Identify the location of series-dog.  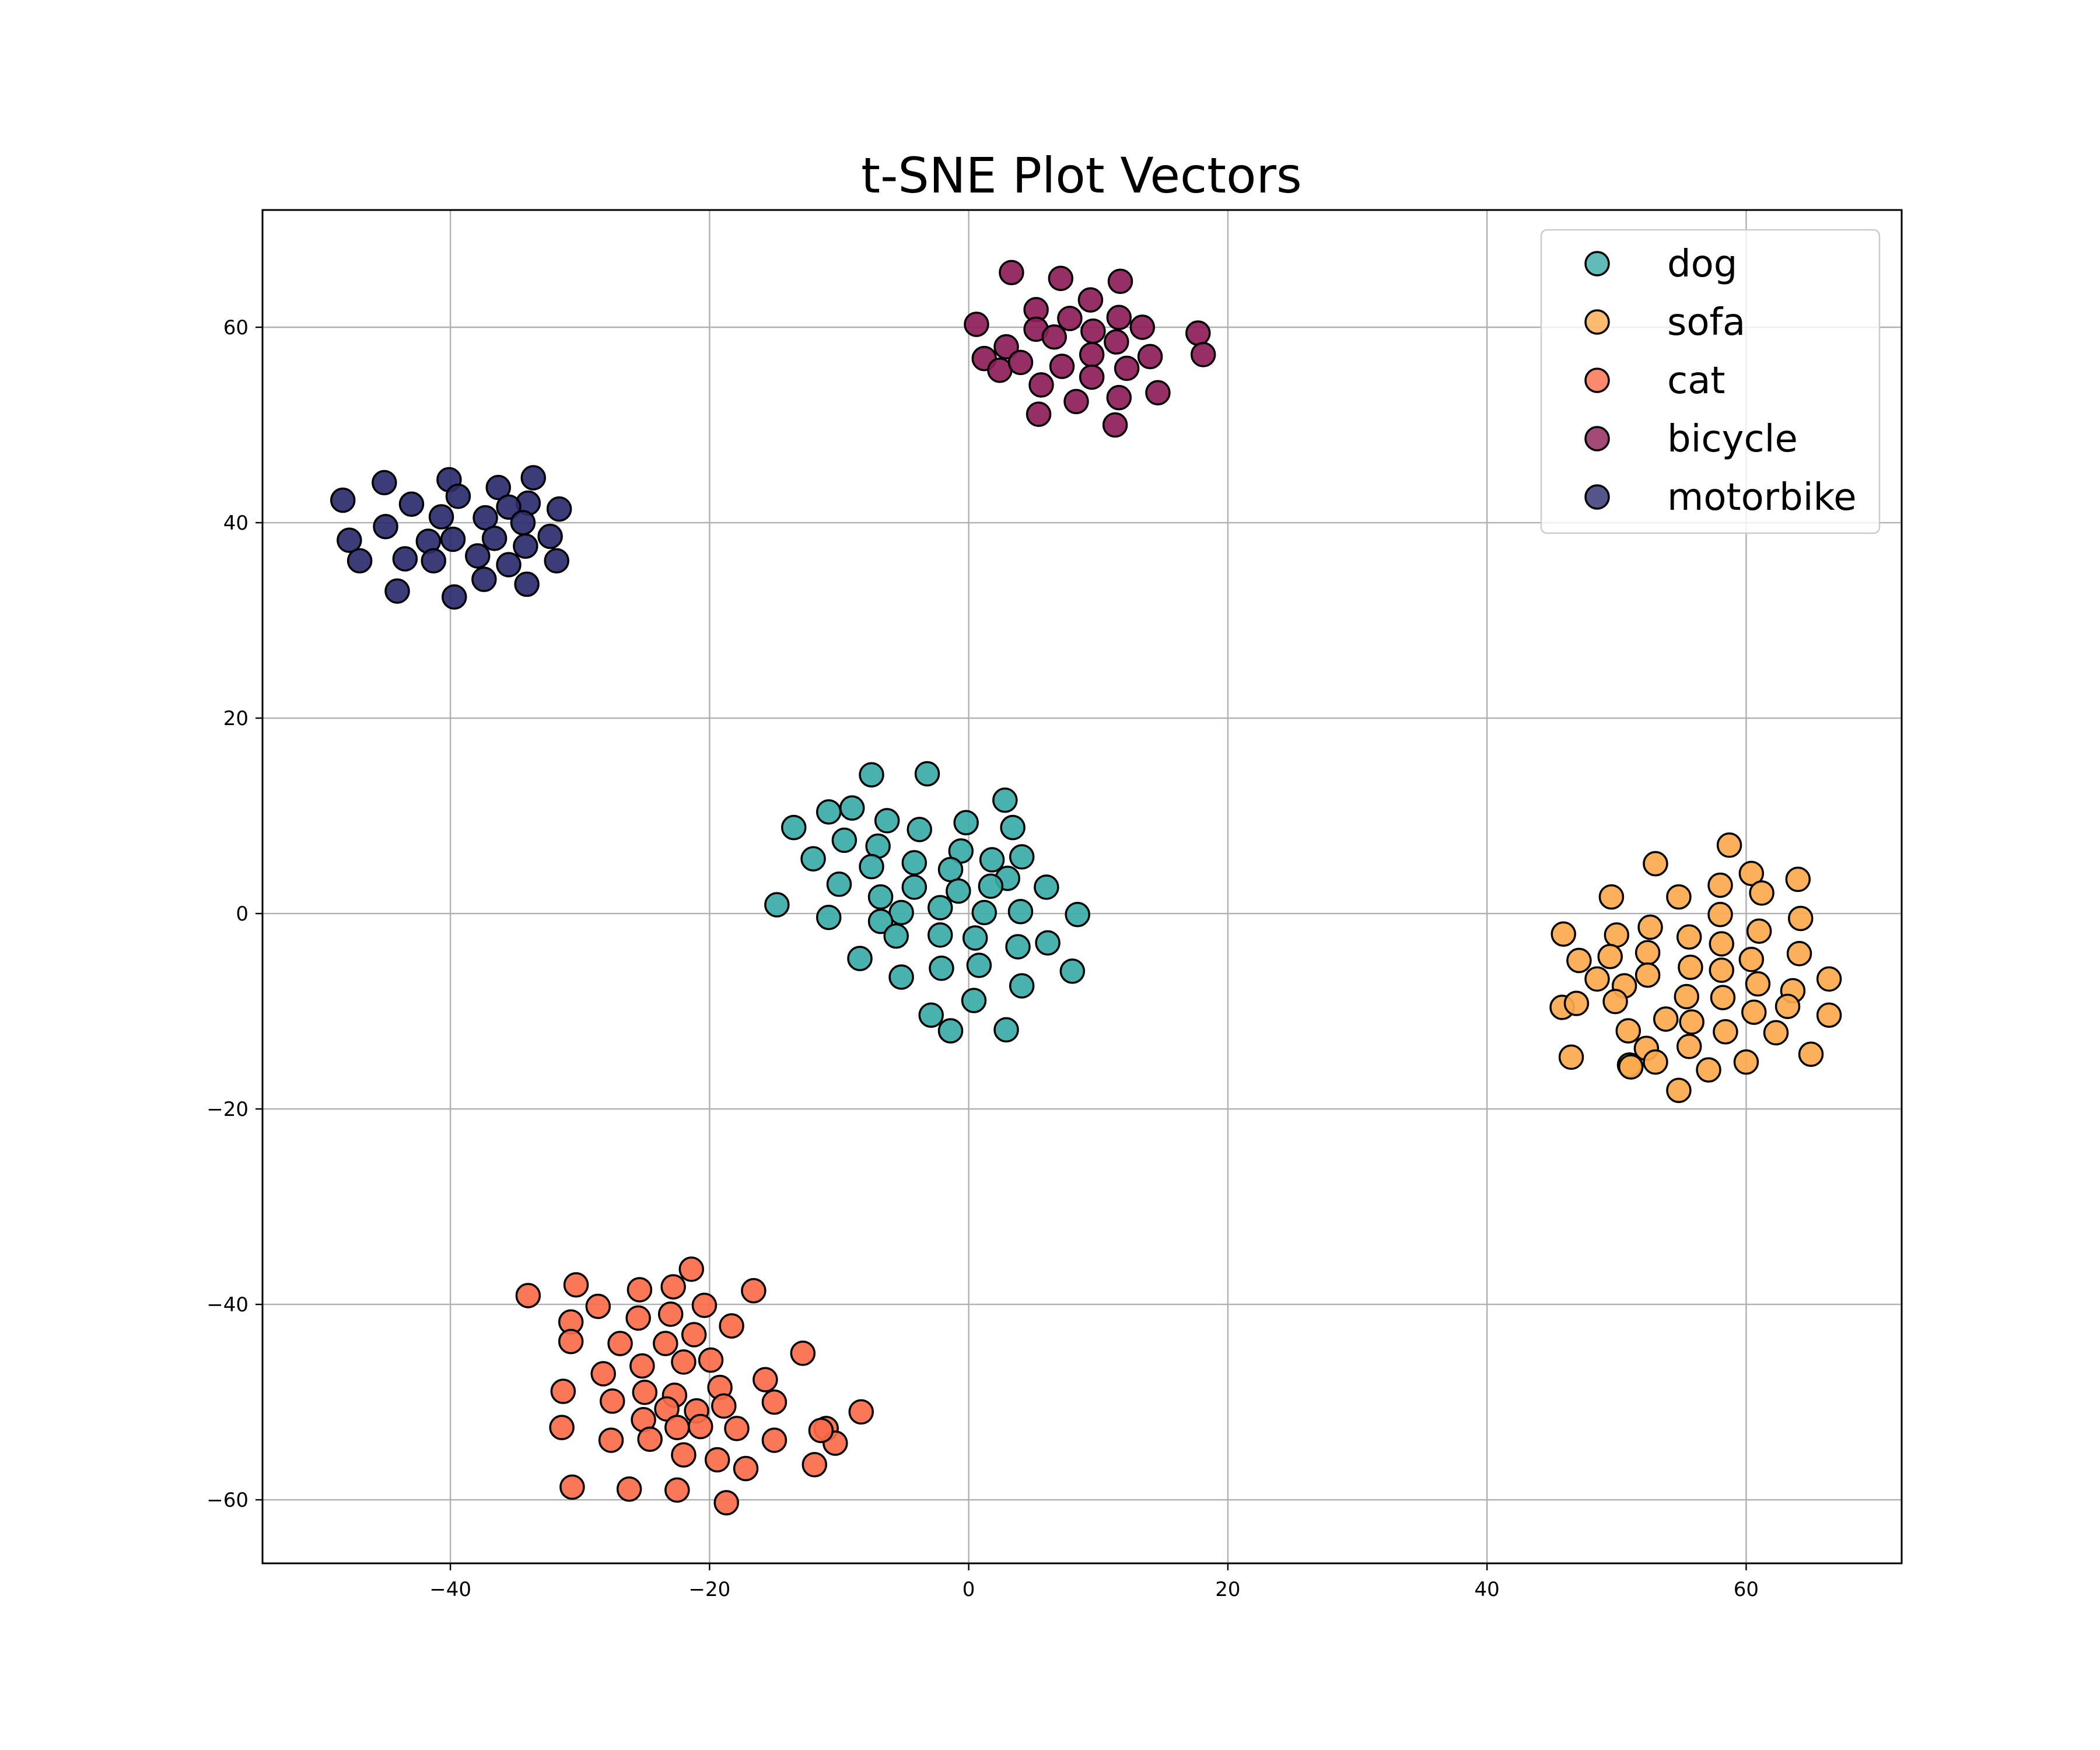
(927, 902).